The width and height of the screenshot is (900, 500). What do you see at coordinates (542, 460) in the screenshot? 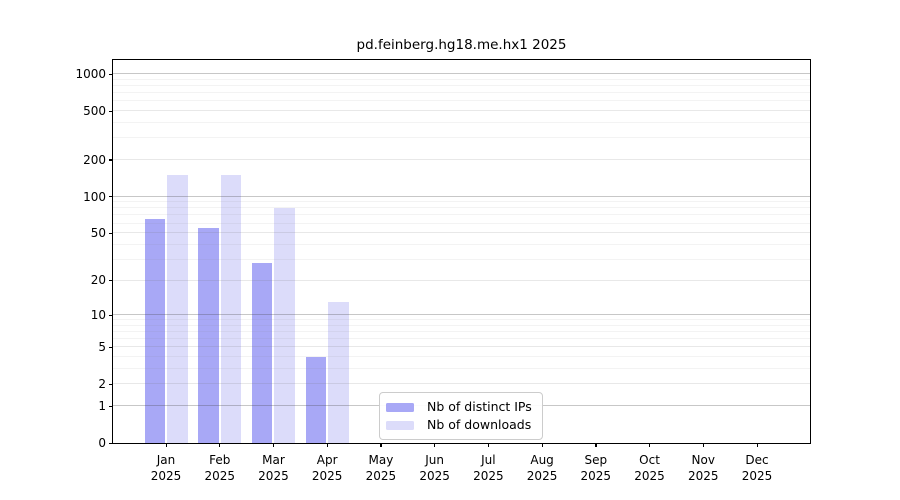
I see `month-label: Aug` at bounding box center [542, 460].